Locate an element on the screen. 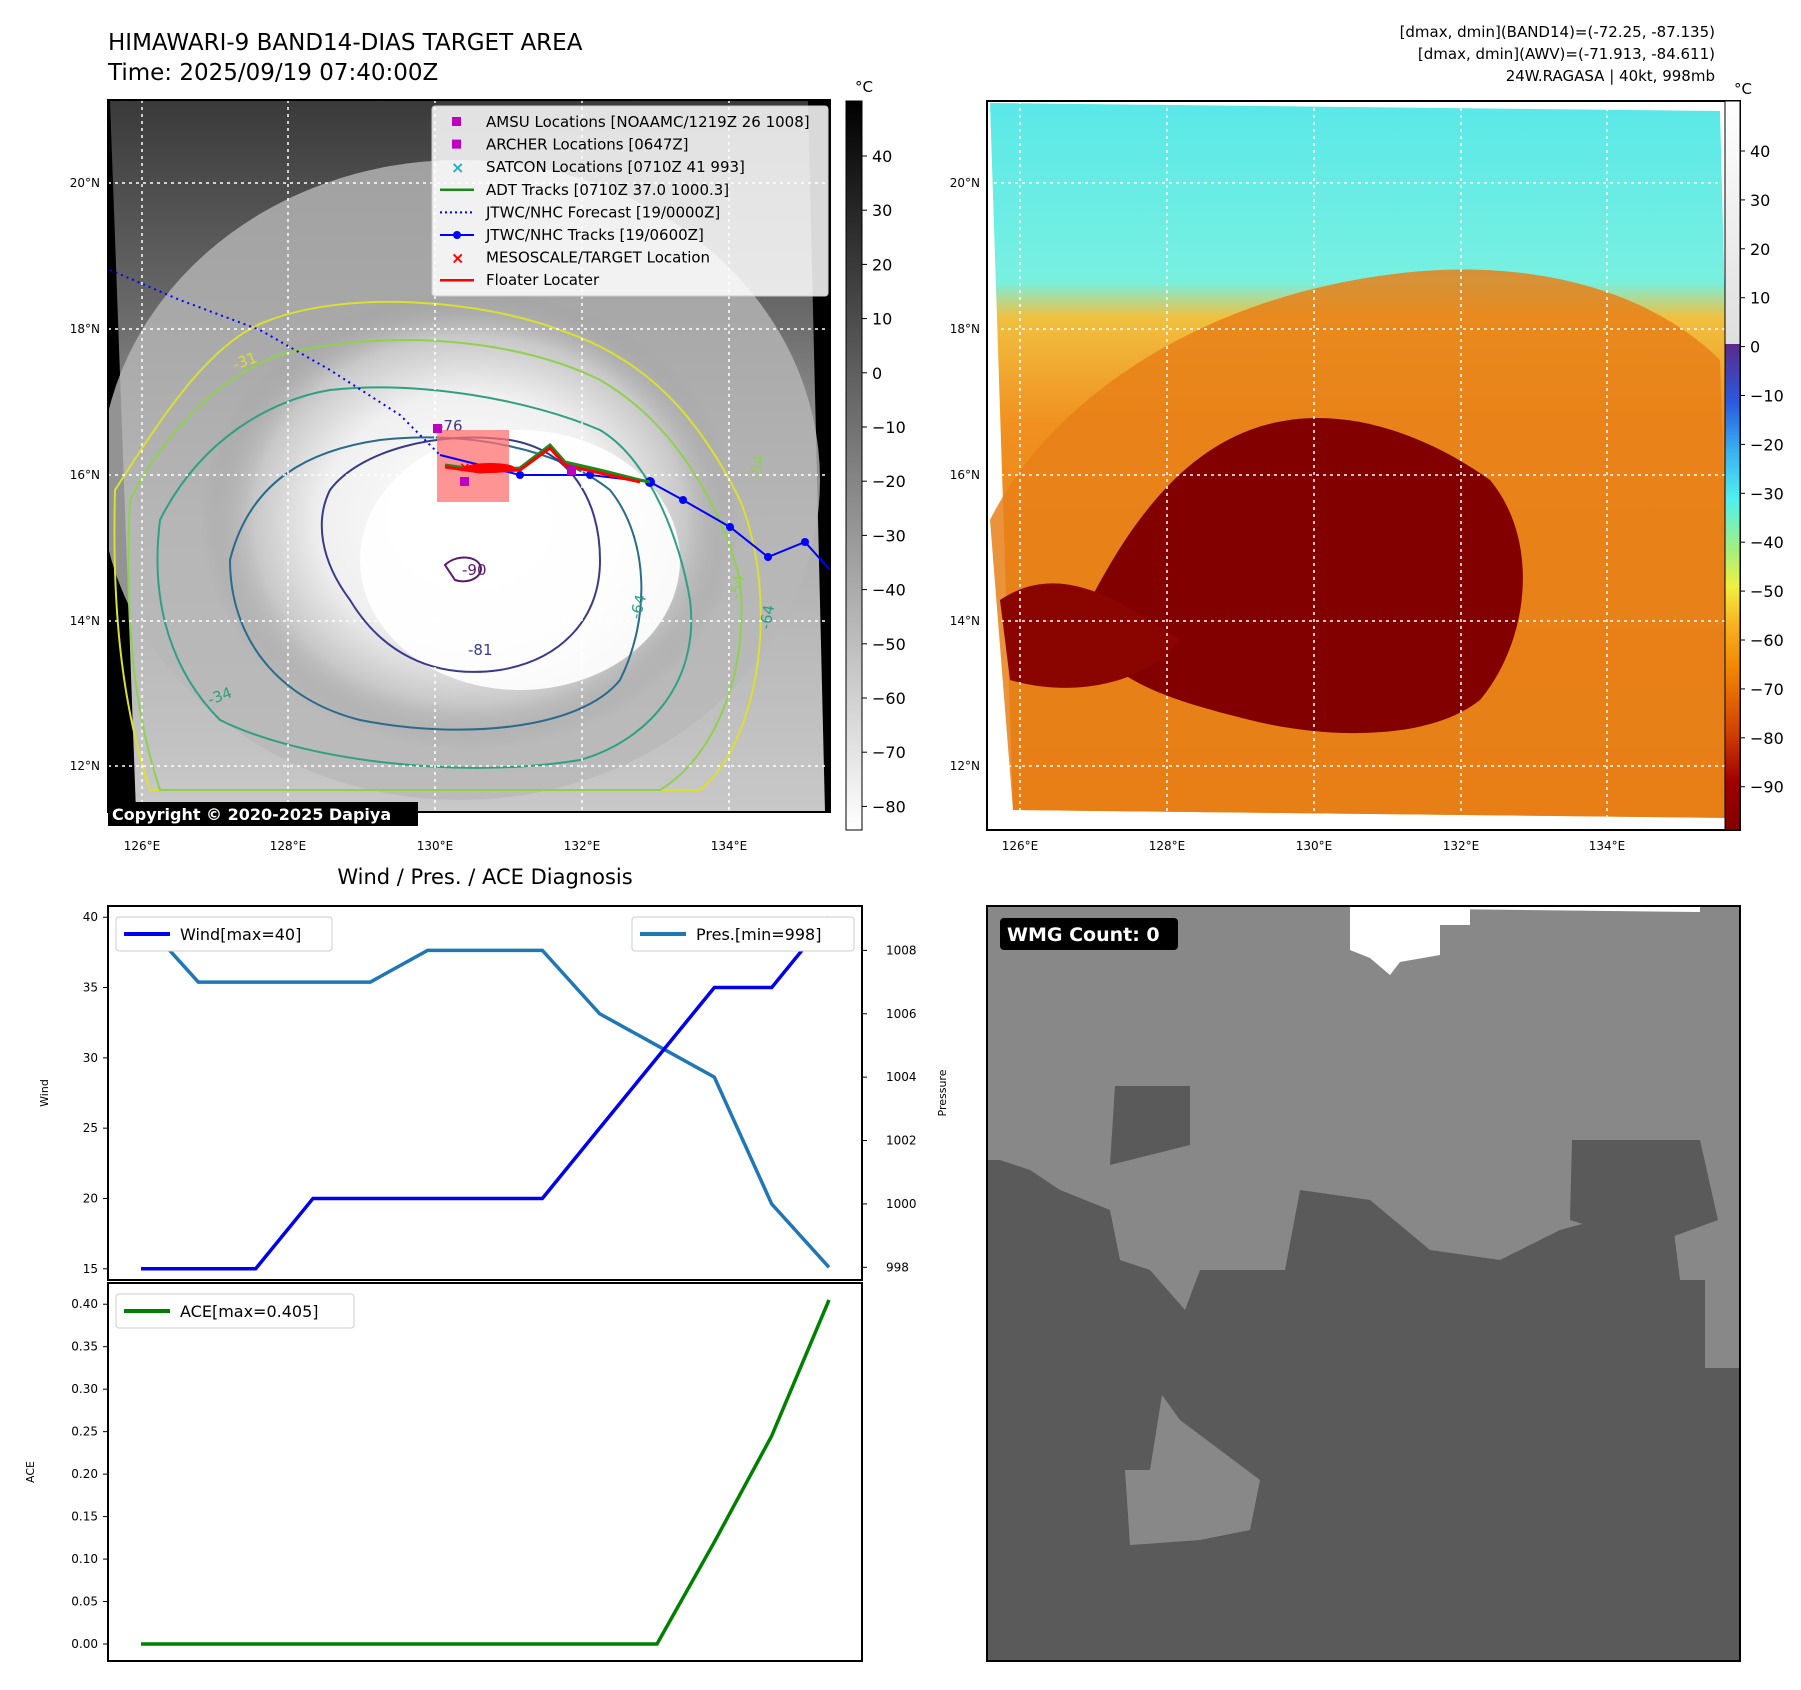  map1-lon-labels: 126°E 128°E 130°E 132°E 134°E is located at coordinates (436, 846).